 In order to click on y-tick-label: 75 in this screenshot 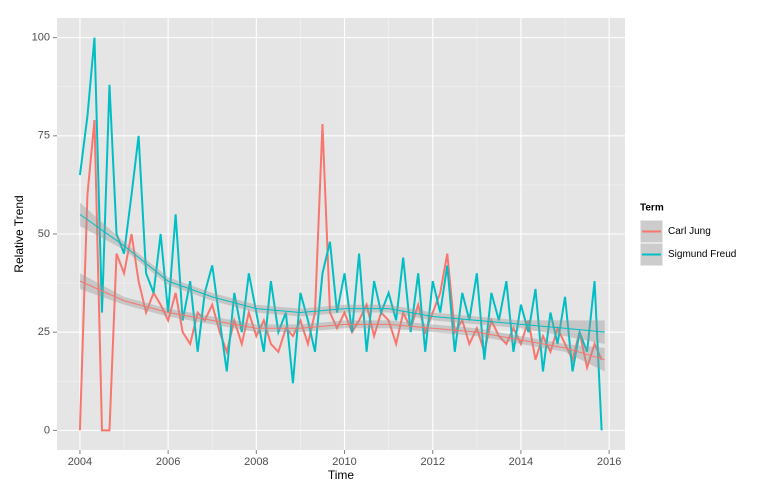, I will do `click(44, 136)`.